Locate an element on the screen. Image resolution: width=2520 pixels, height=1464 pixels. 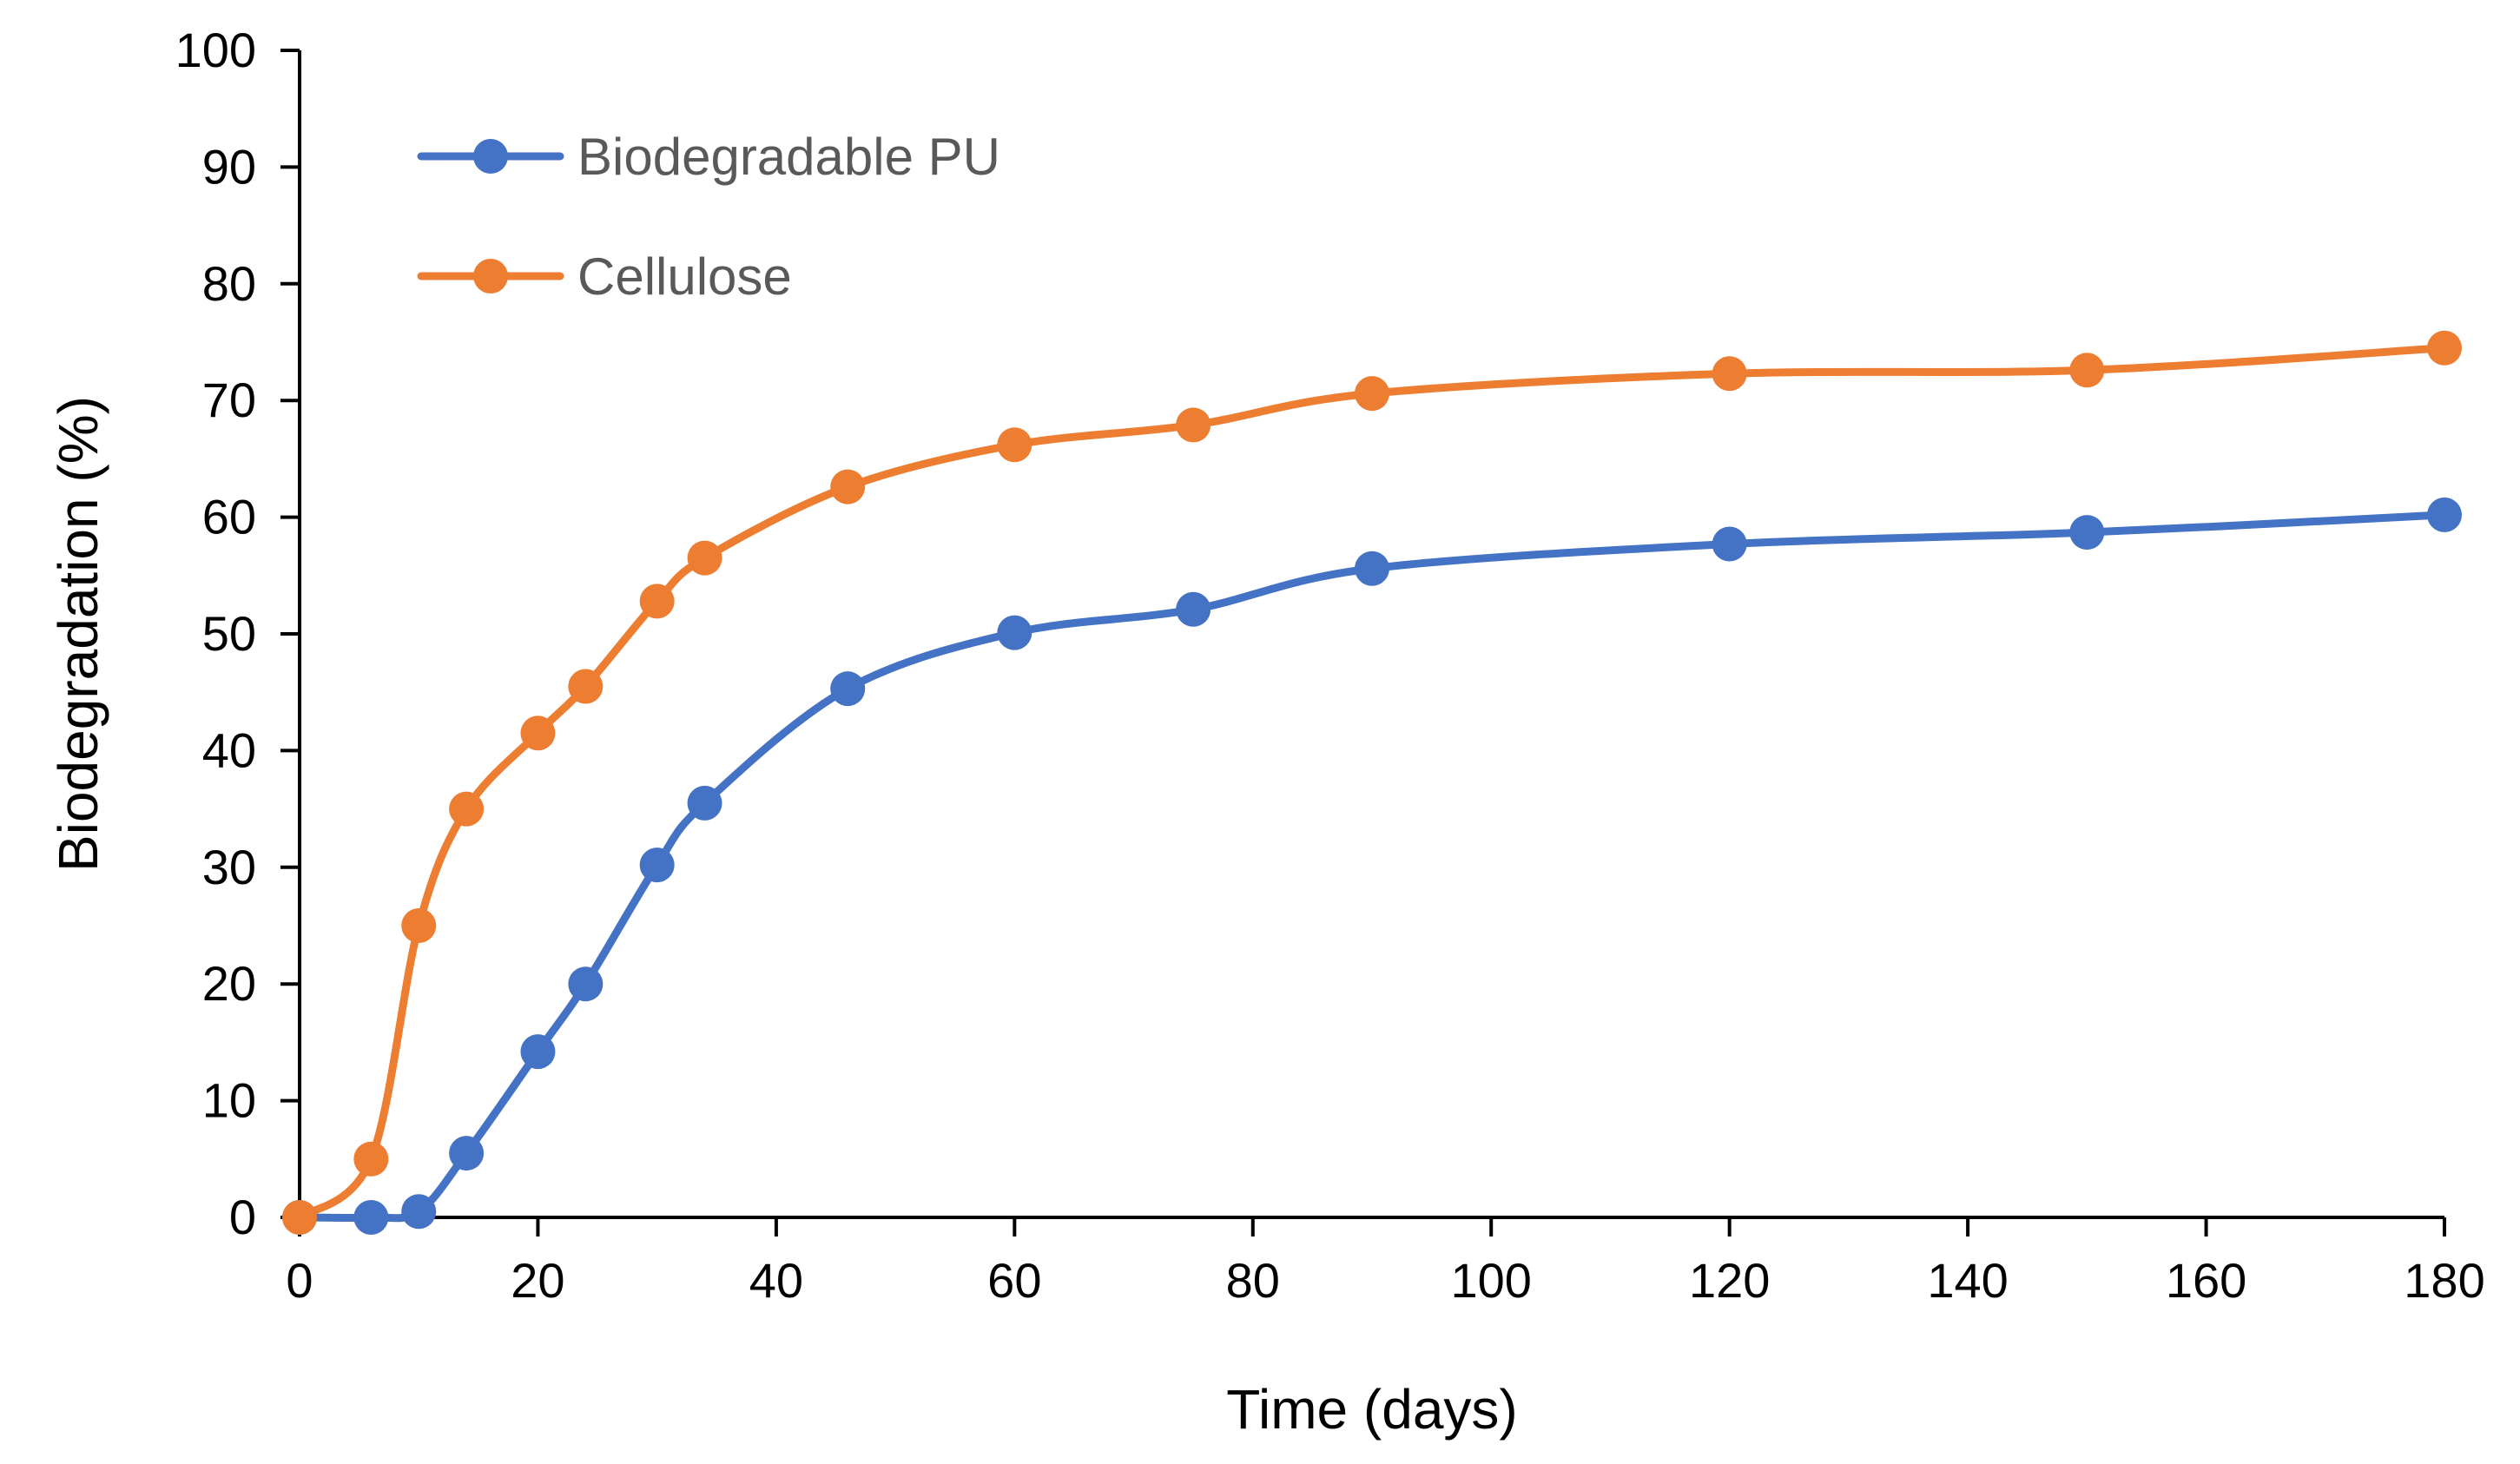
y-tick-label: 60 is located at coordinates (229, 517).